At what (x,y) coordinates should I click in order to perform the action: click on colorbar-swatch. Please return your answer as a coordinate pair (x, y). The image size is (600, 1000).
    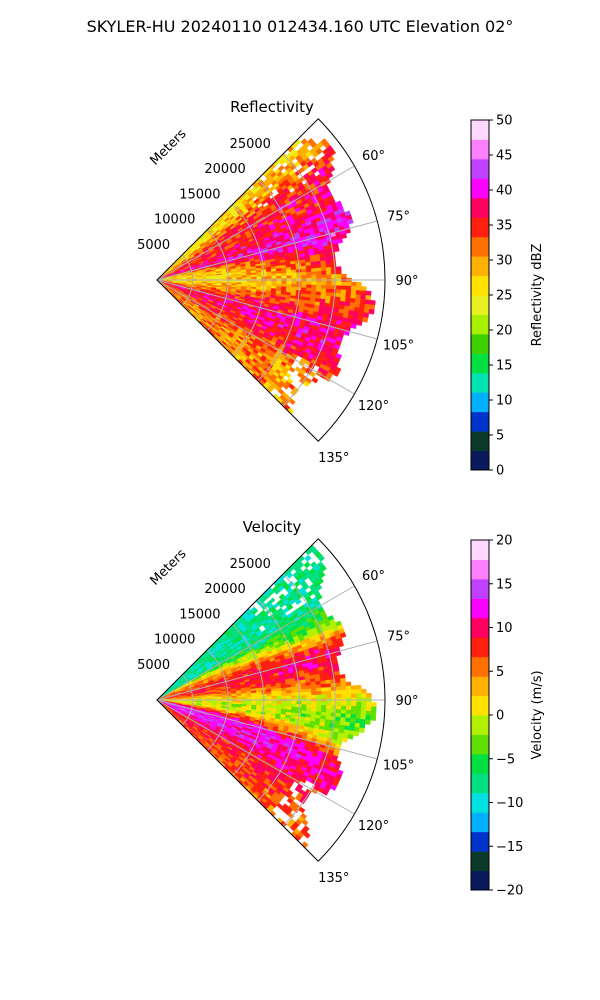
    Looking at the image, I should click on (480, 130).